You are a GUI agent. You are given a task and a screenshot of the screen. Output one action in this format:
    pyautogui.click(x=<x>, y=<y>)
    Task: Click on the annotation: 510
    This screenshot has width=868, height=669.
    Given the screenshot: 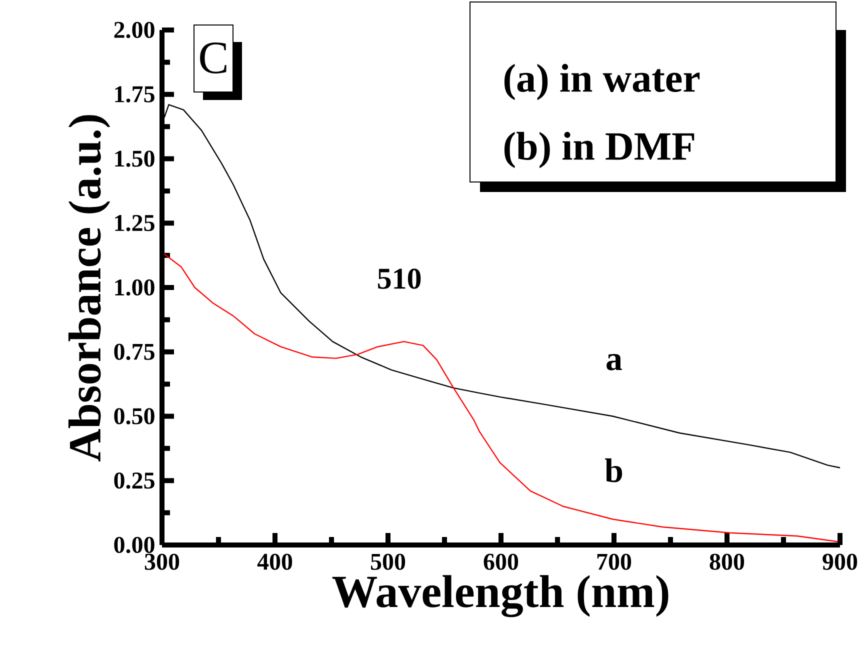 What is the action you would take?
    pyautogui.click(x=399, y=278)
    